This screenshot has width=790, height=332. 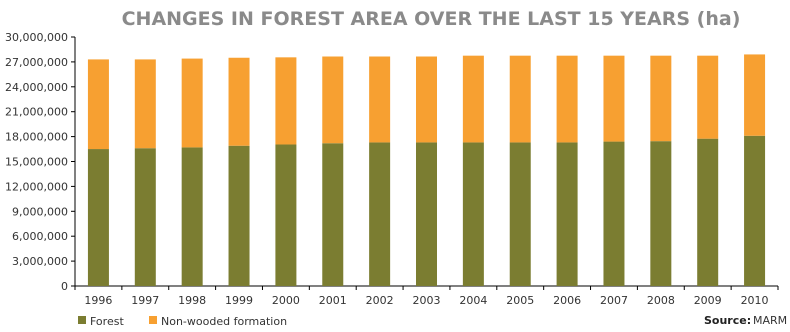 I want to click on y-tick-label: 24,000,000, so click(x=36, y=87).